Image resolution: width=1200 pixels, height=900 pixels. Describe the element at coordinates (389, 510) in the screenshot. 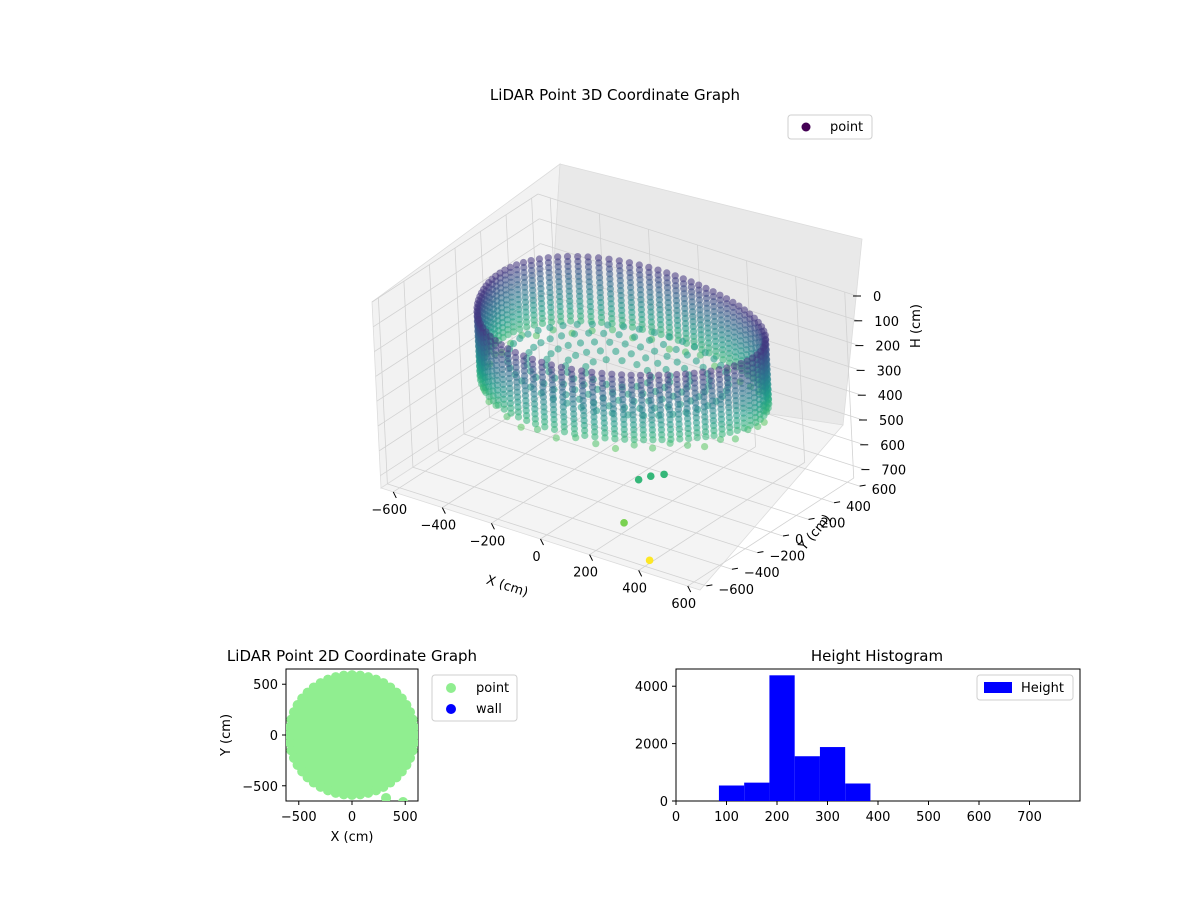

I see `x-tick-label-3d: −600` at that location.